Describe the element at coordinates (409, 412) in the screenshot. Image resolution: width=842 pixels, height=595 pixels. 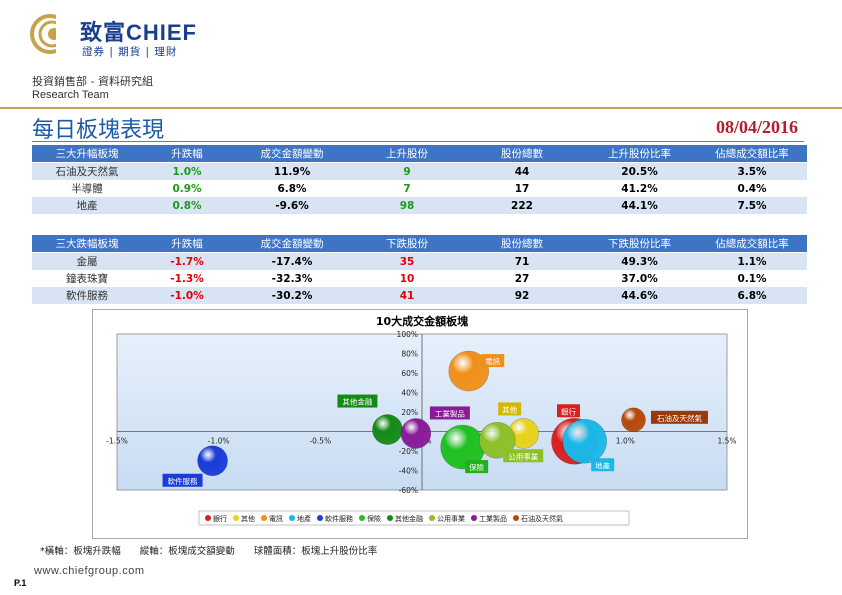
I see `y-tick-label: 20%` at that location.